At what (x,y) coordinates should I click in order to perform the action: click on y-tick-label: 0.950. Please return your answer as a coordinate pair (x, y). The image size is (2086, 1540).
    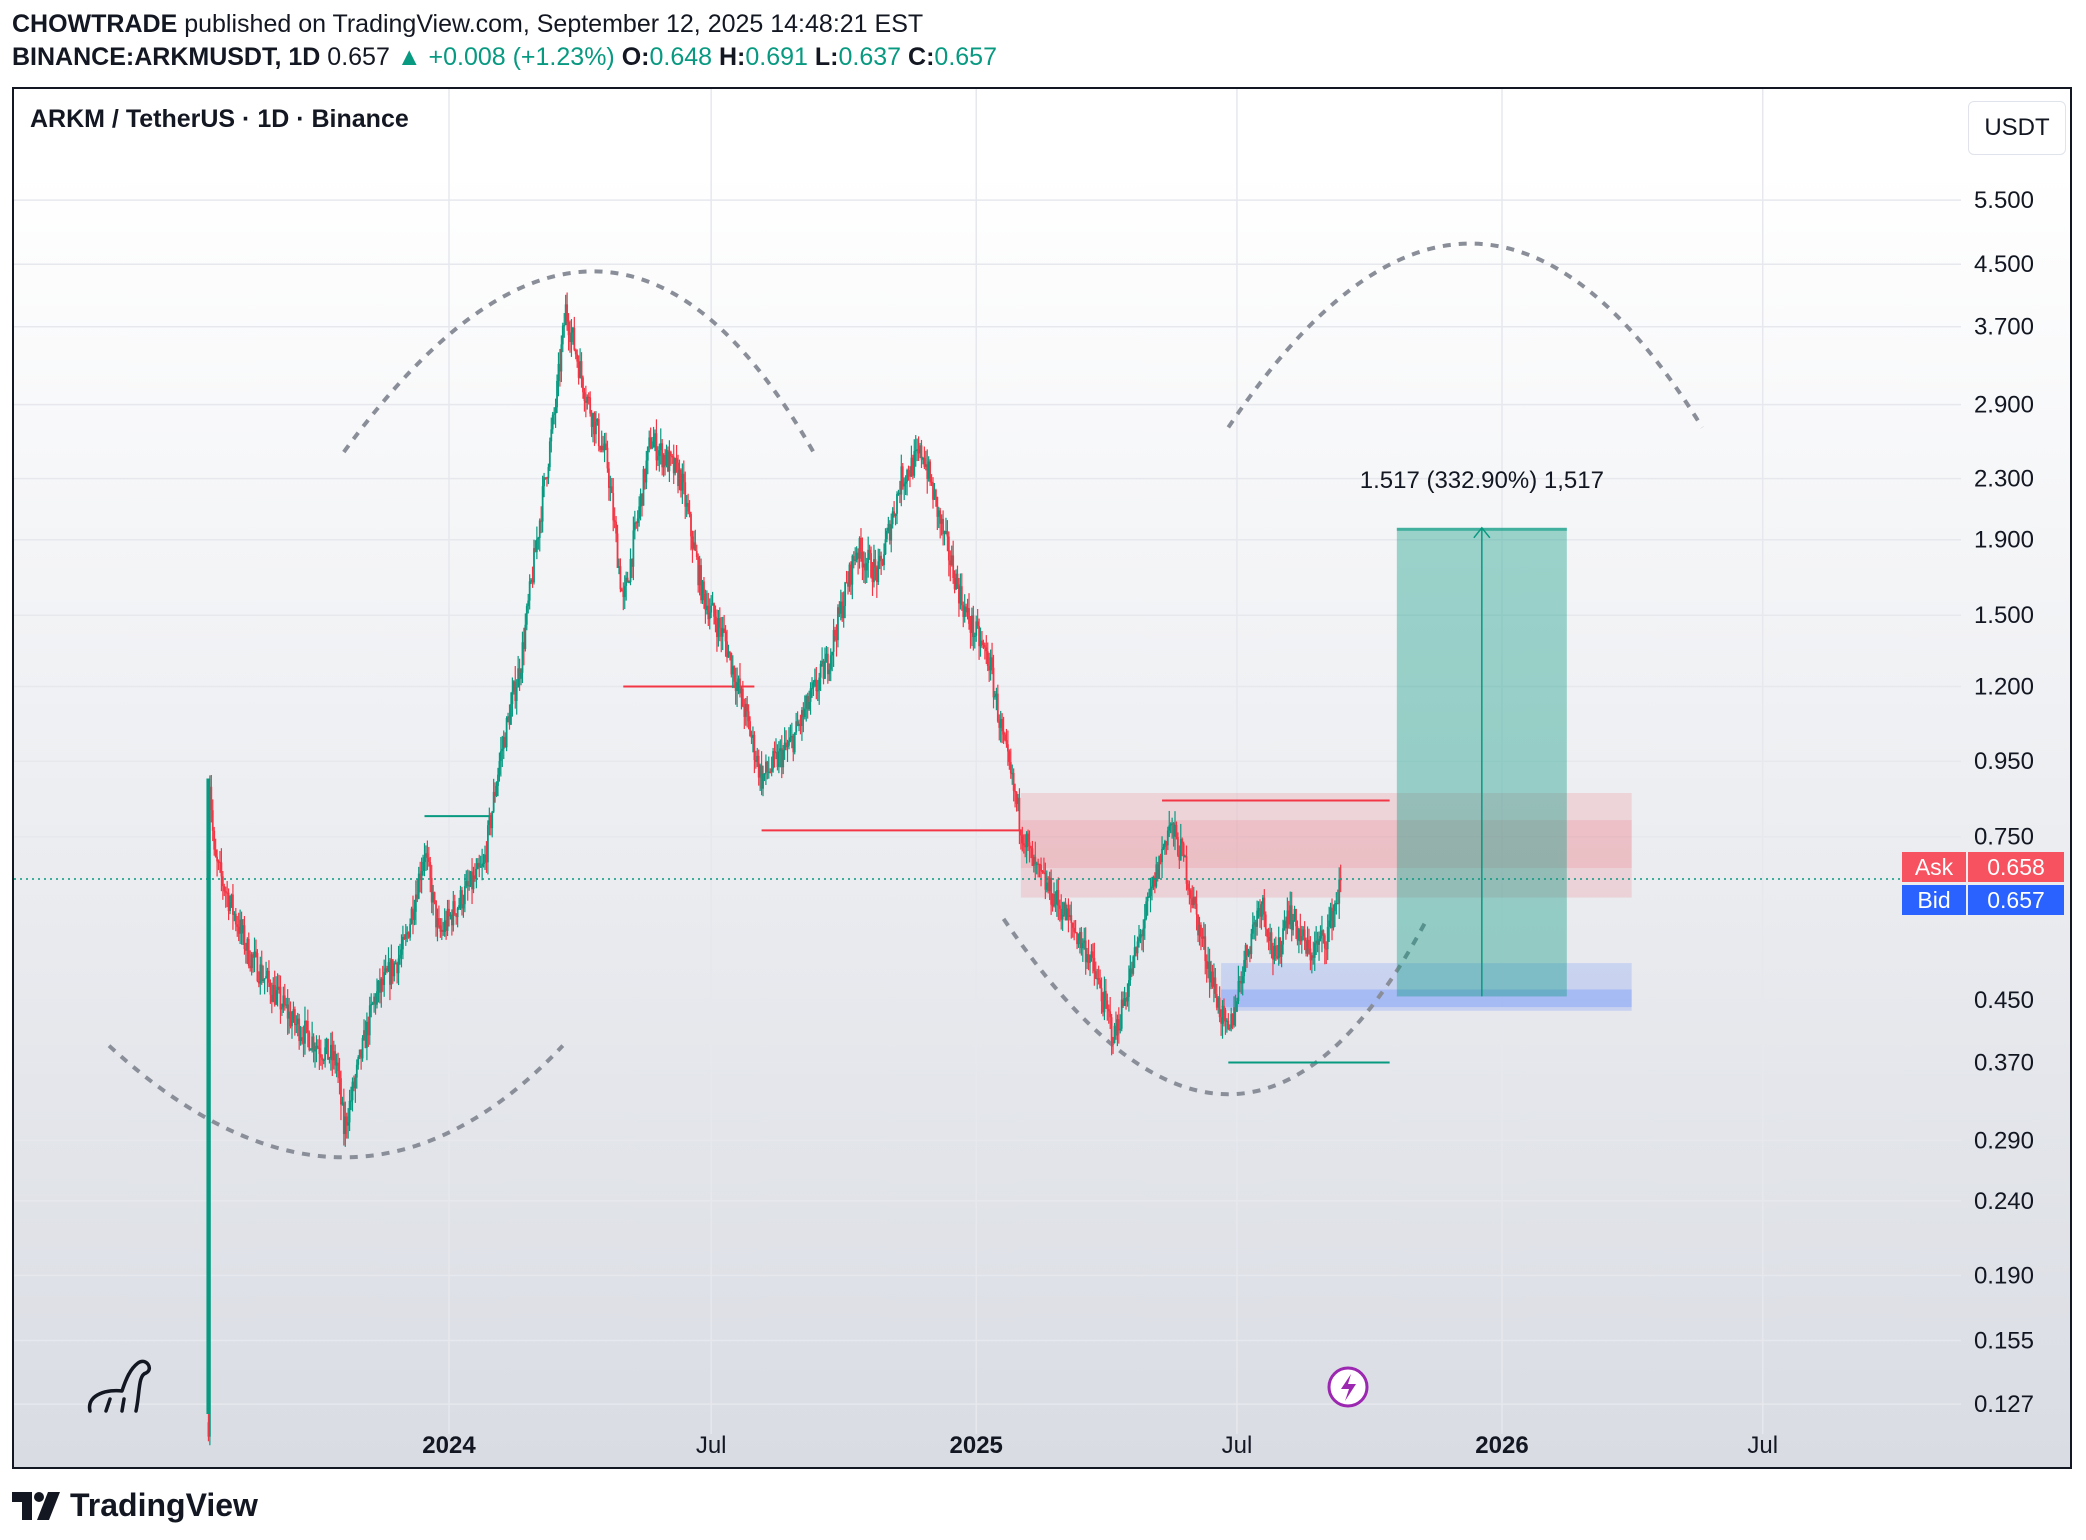
    Looking at the image, I should click on (2004, 761).